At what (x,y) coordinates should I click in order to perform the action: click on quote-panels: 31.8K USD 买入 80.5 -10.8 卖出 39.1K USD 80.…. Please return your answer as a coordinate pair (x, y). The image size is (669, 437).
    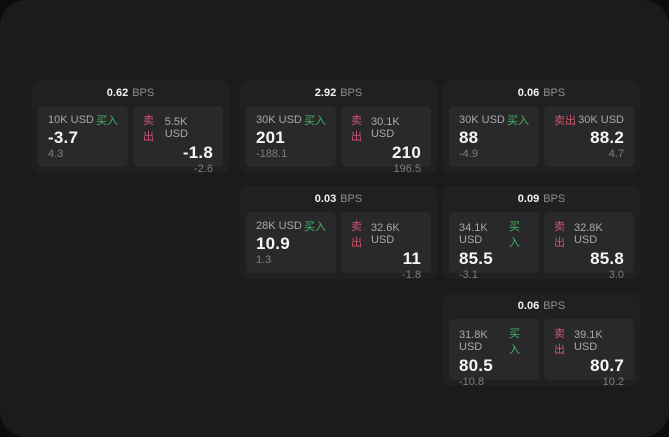
    Looking at the image, I should click on (541, 353).